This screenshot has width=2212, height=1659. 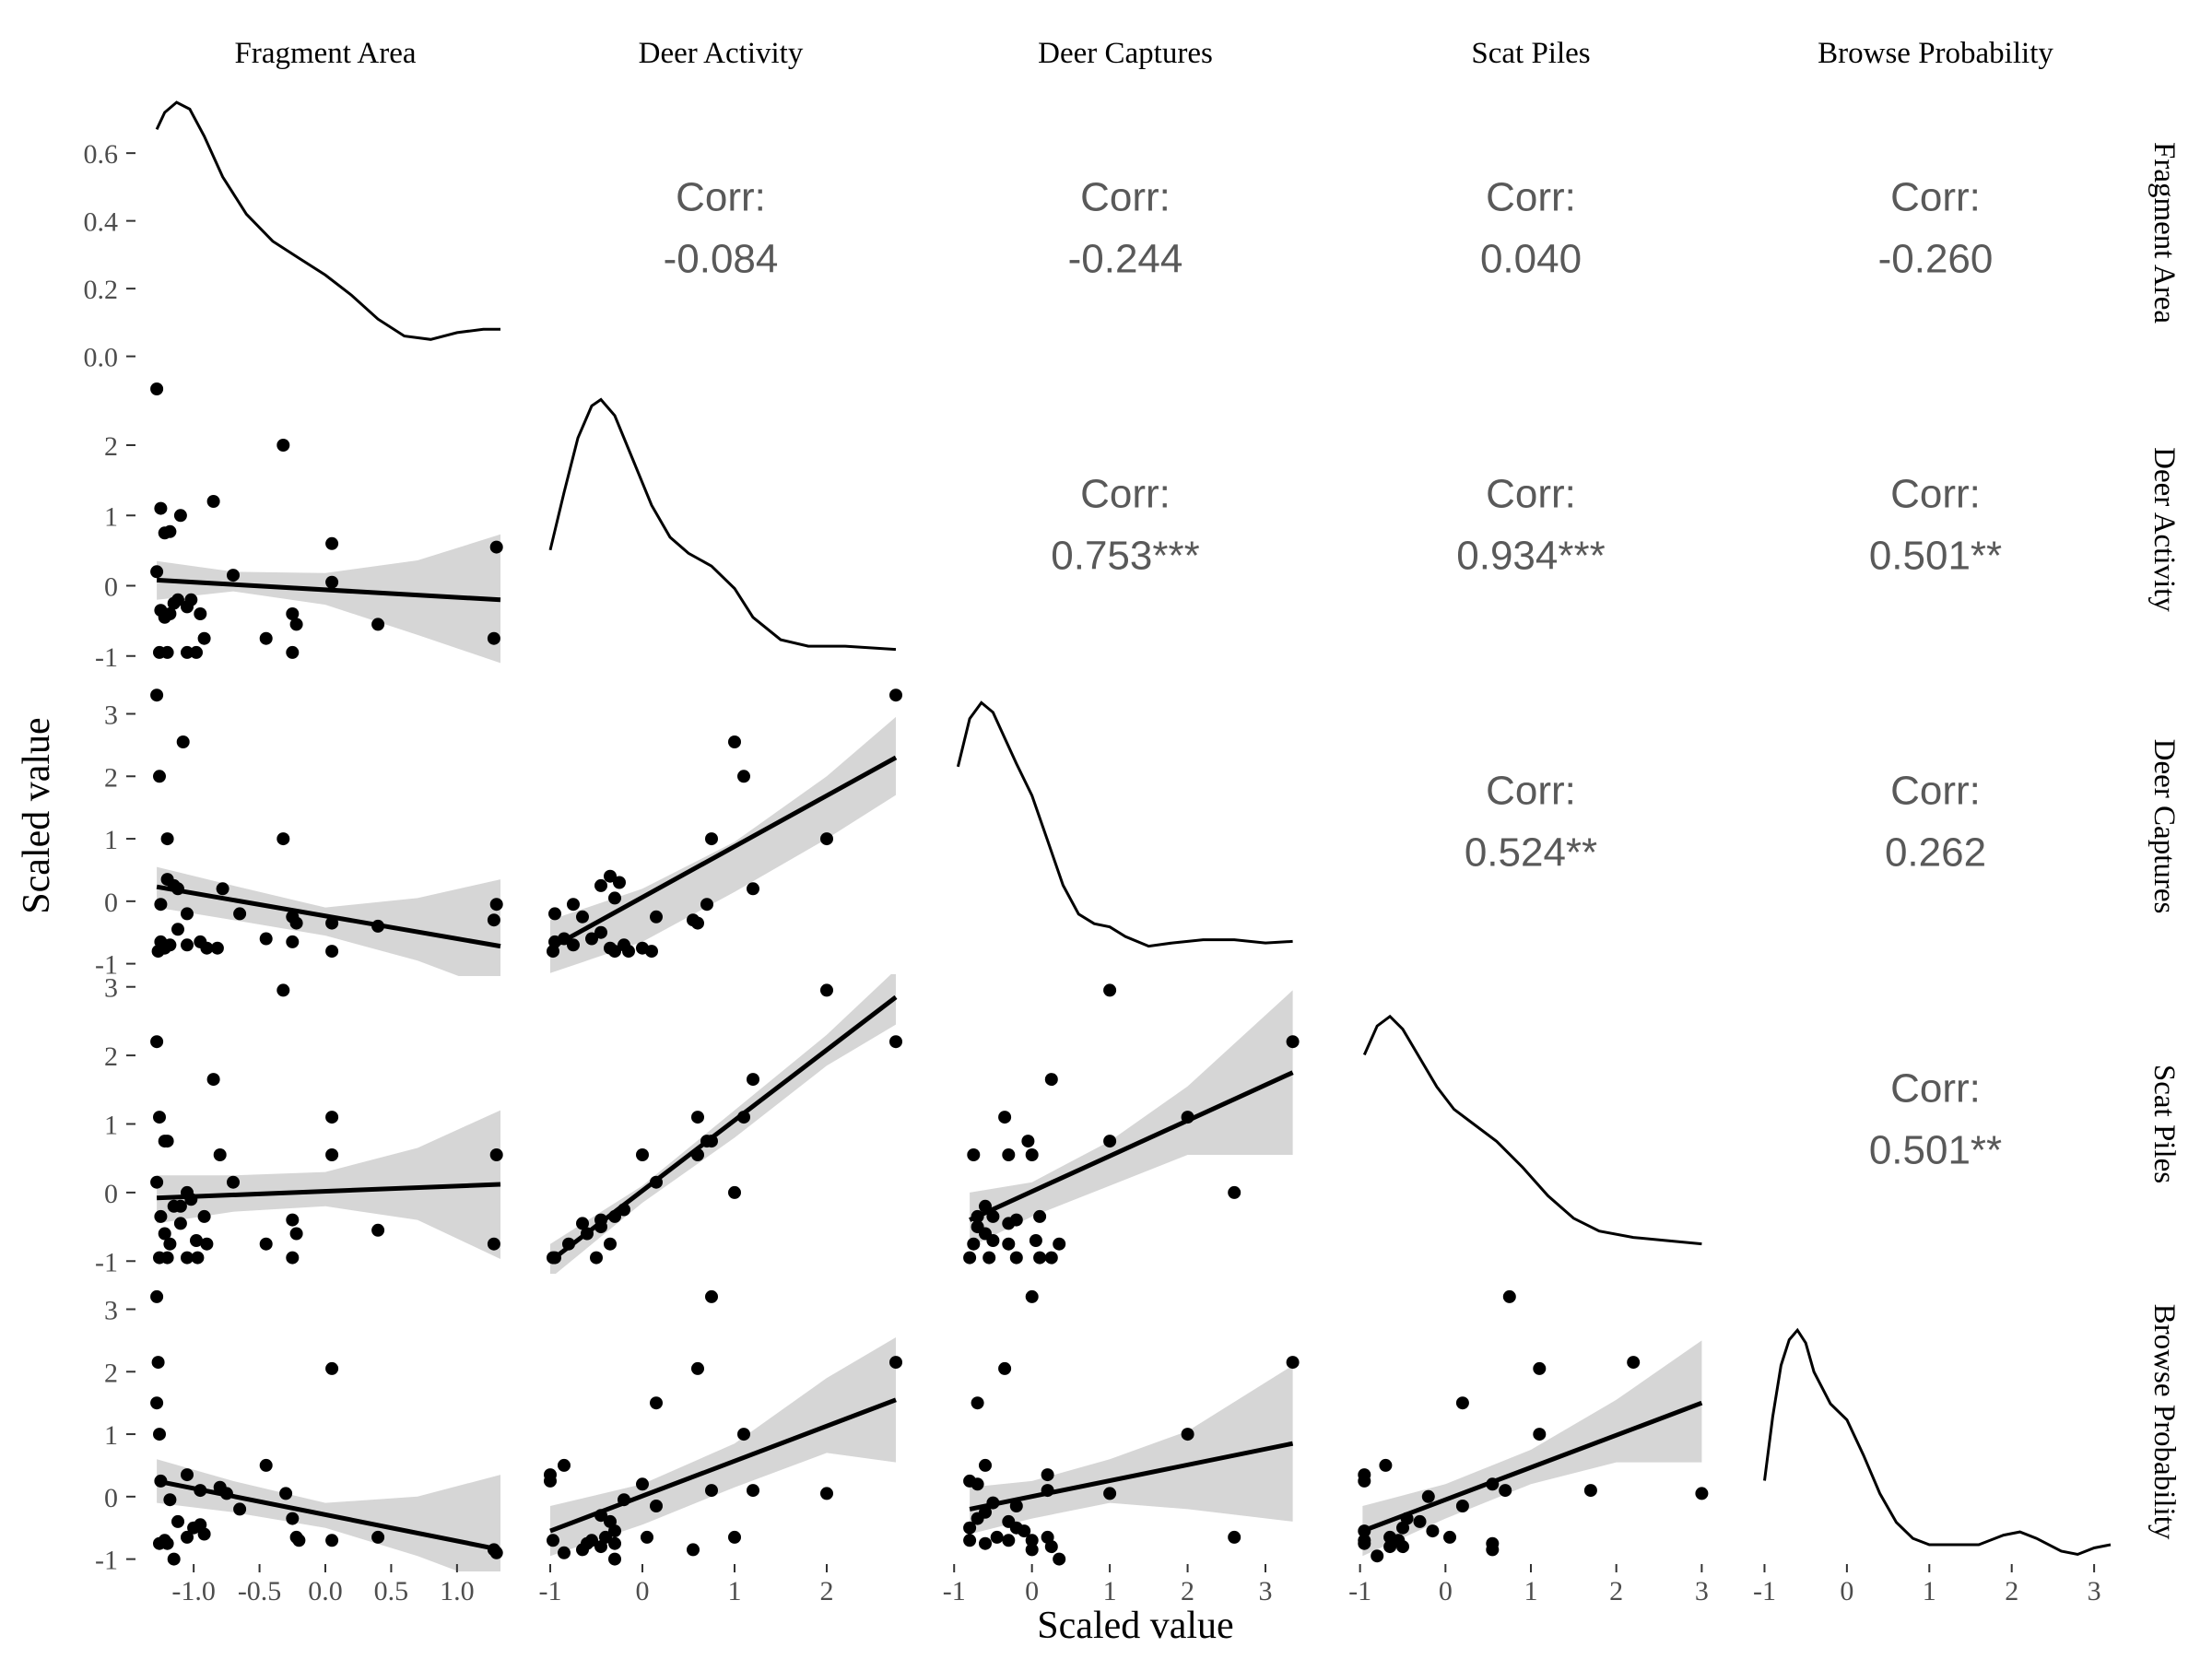 I want to click on y-tick-label: 0.6, so click(x=101, y=154).